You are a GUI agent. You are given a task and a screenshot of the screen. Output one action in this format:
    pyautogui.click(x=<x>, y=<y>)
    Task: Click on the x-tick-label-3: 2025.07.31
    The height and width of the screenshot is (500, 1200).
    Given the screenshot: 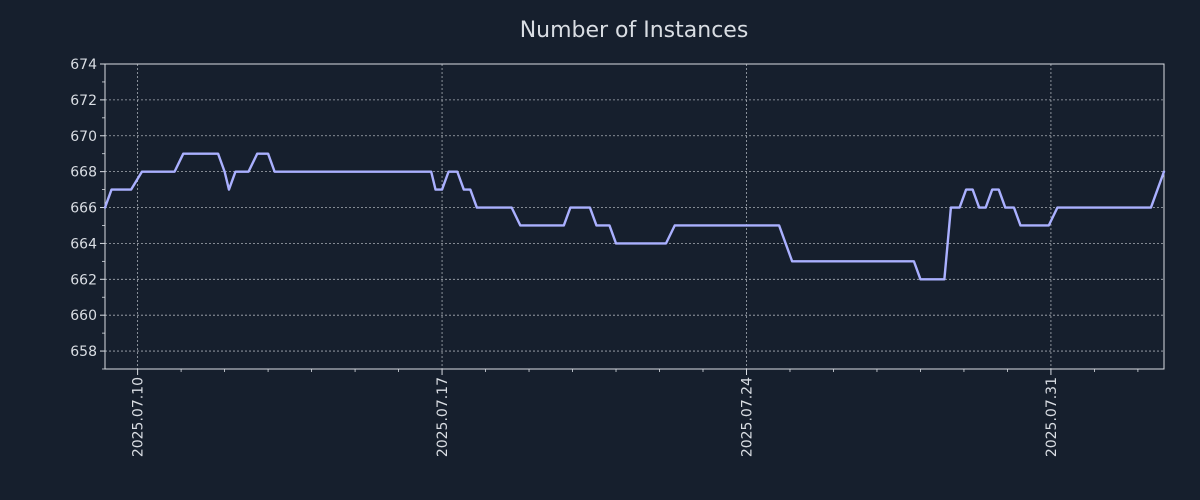 What is the action you would take?
    pyautogui.click(x=1052, y=417)
    